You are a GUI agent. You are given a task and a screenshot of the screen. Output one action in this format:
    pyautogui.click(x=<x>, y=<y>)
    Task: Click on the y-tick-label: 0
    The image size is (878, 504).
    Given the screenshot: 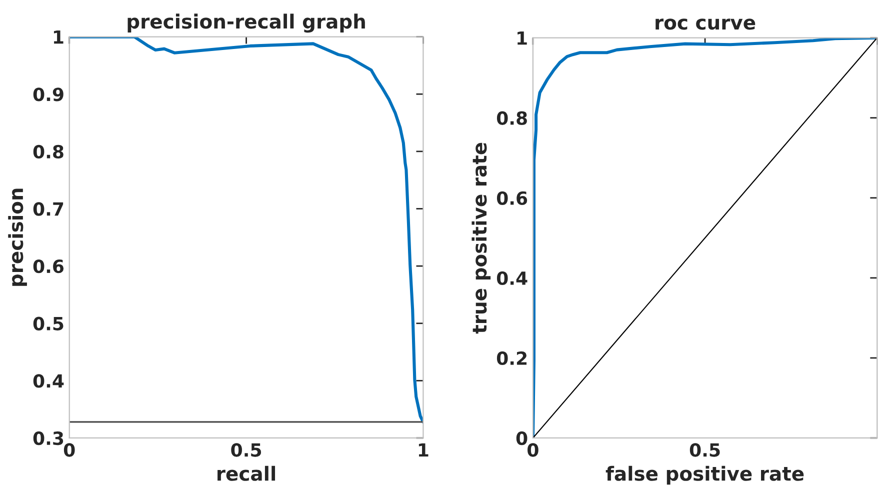 What is the action you would take?
    pyautogui.click(x=522, y=438)
    